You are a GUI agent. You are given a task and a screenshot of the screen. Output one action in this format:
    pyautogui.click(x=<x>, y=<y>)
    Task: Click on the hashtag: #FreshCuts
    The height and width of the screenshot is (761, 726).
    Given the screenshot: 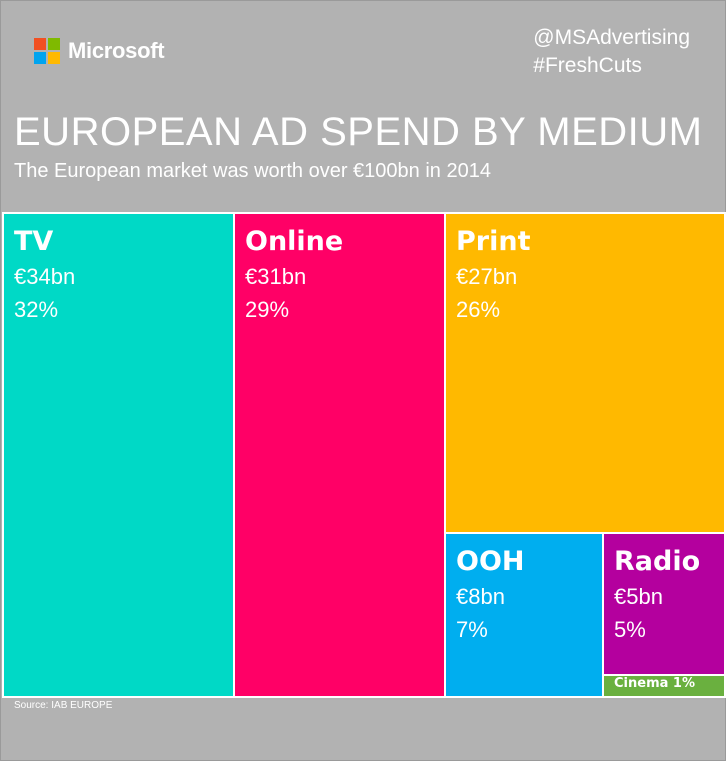 What is the action you would take?
    pyautogui.click(x=587, y=65)
    